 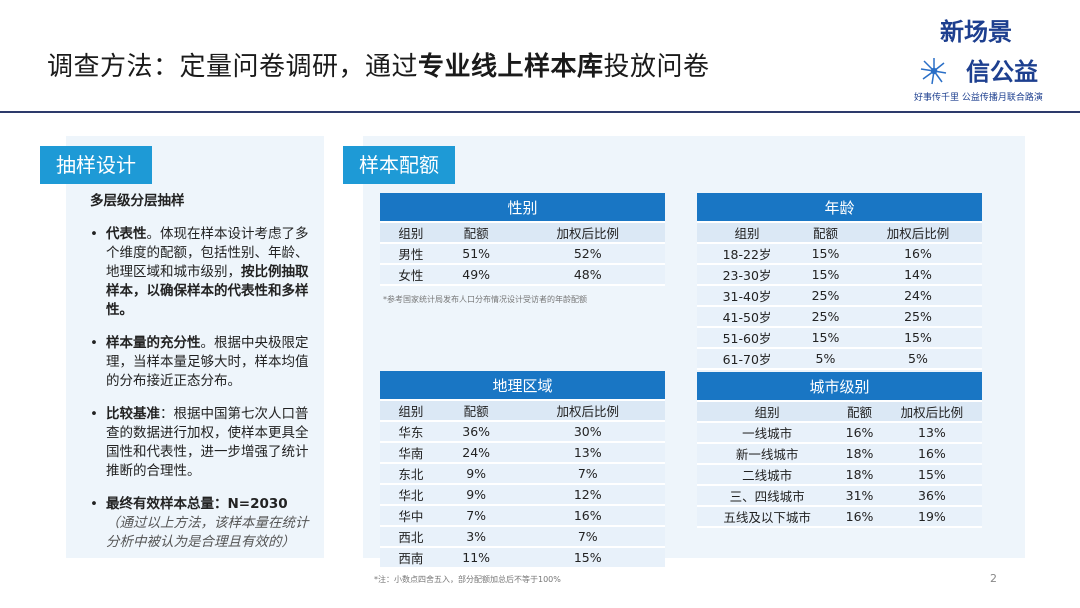 I want to click on footnote: *注：小数点四舍五入，部分配额加总后不等于100%, so click(x=467, y=579).